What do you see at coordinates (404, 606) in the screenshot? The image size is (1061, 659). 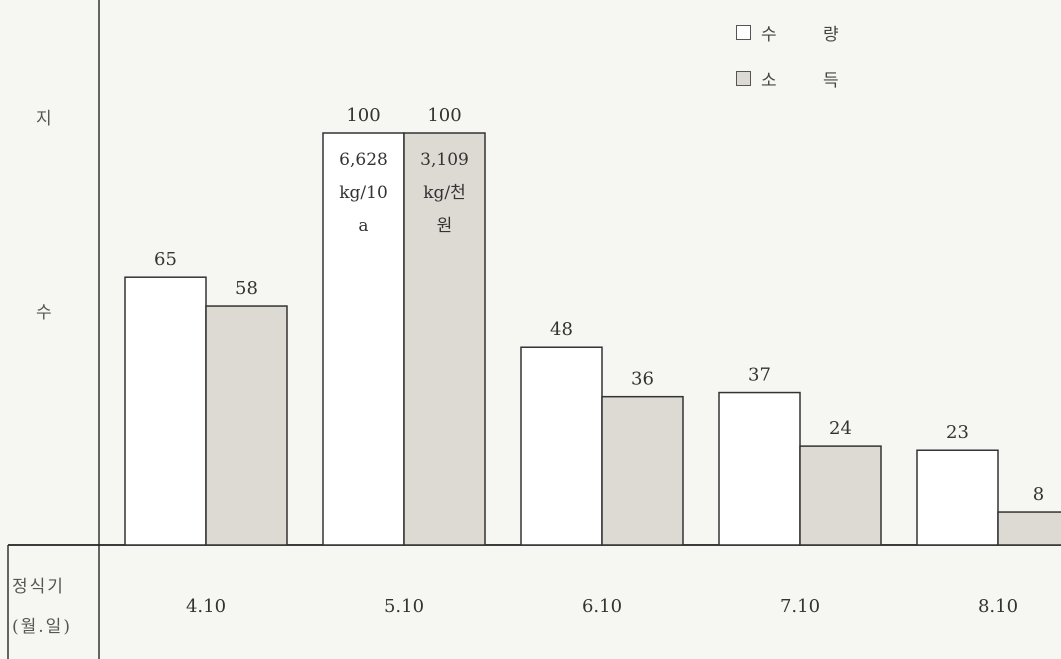 I see `x-tick-label: 5.10` at bounding box center [404, 606].